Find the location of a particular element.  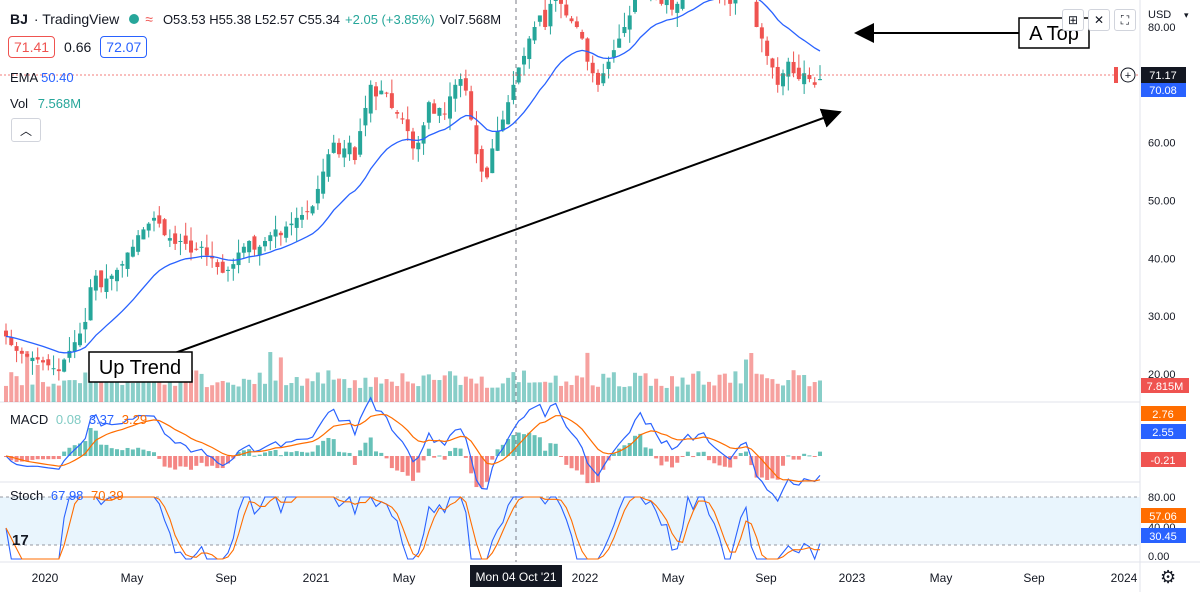

ema-legend-label: EMA is located at coordinates (24, 77).